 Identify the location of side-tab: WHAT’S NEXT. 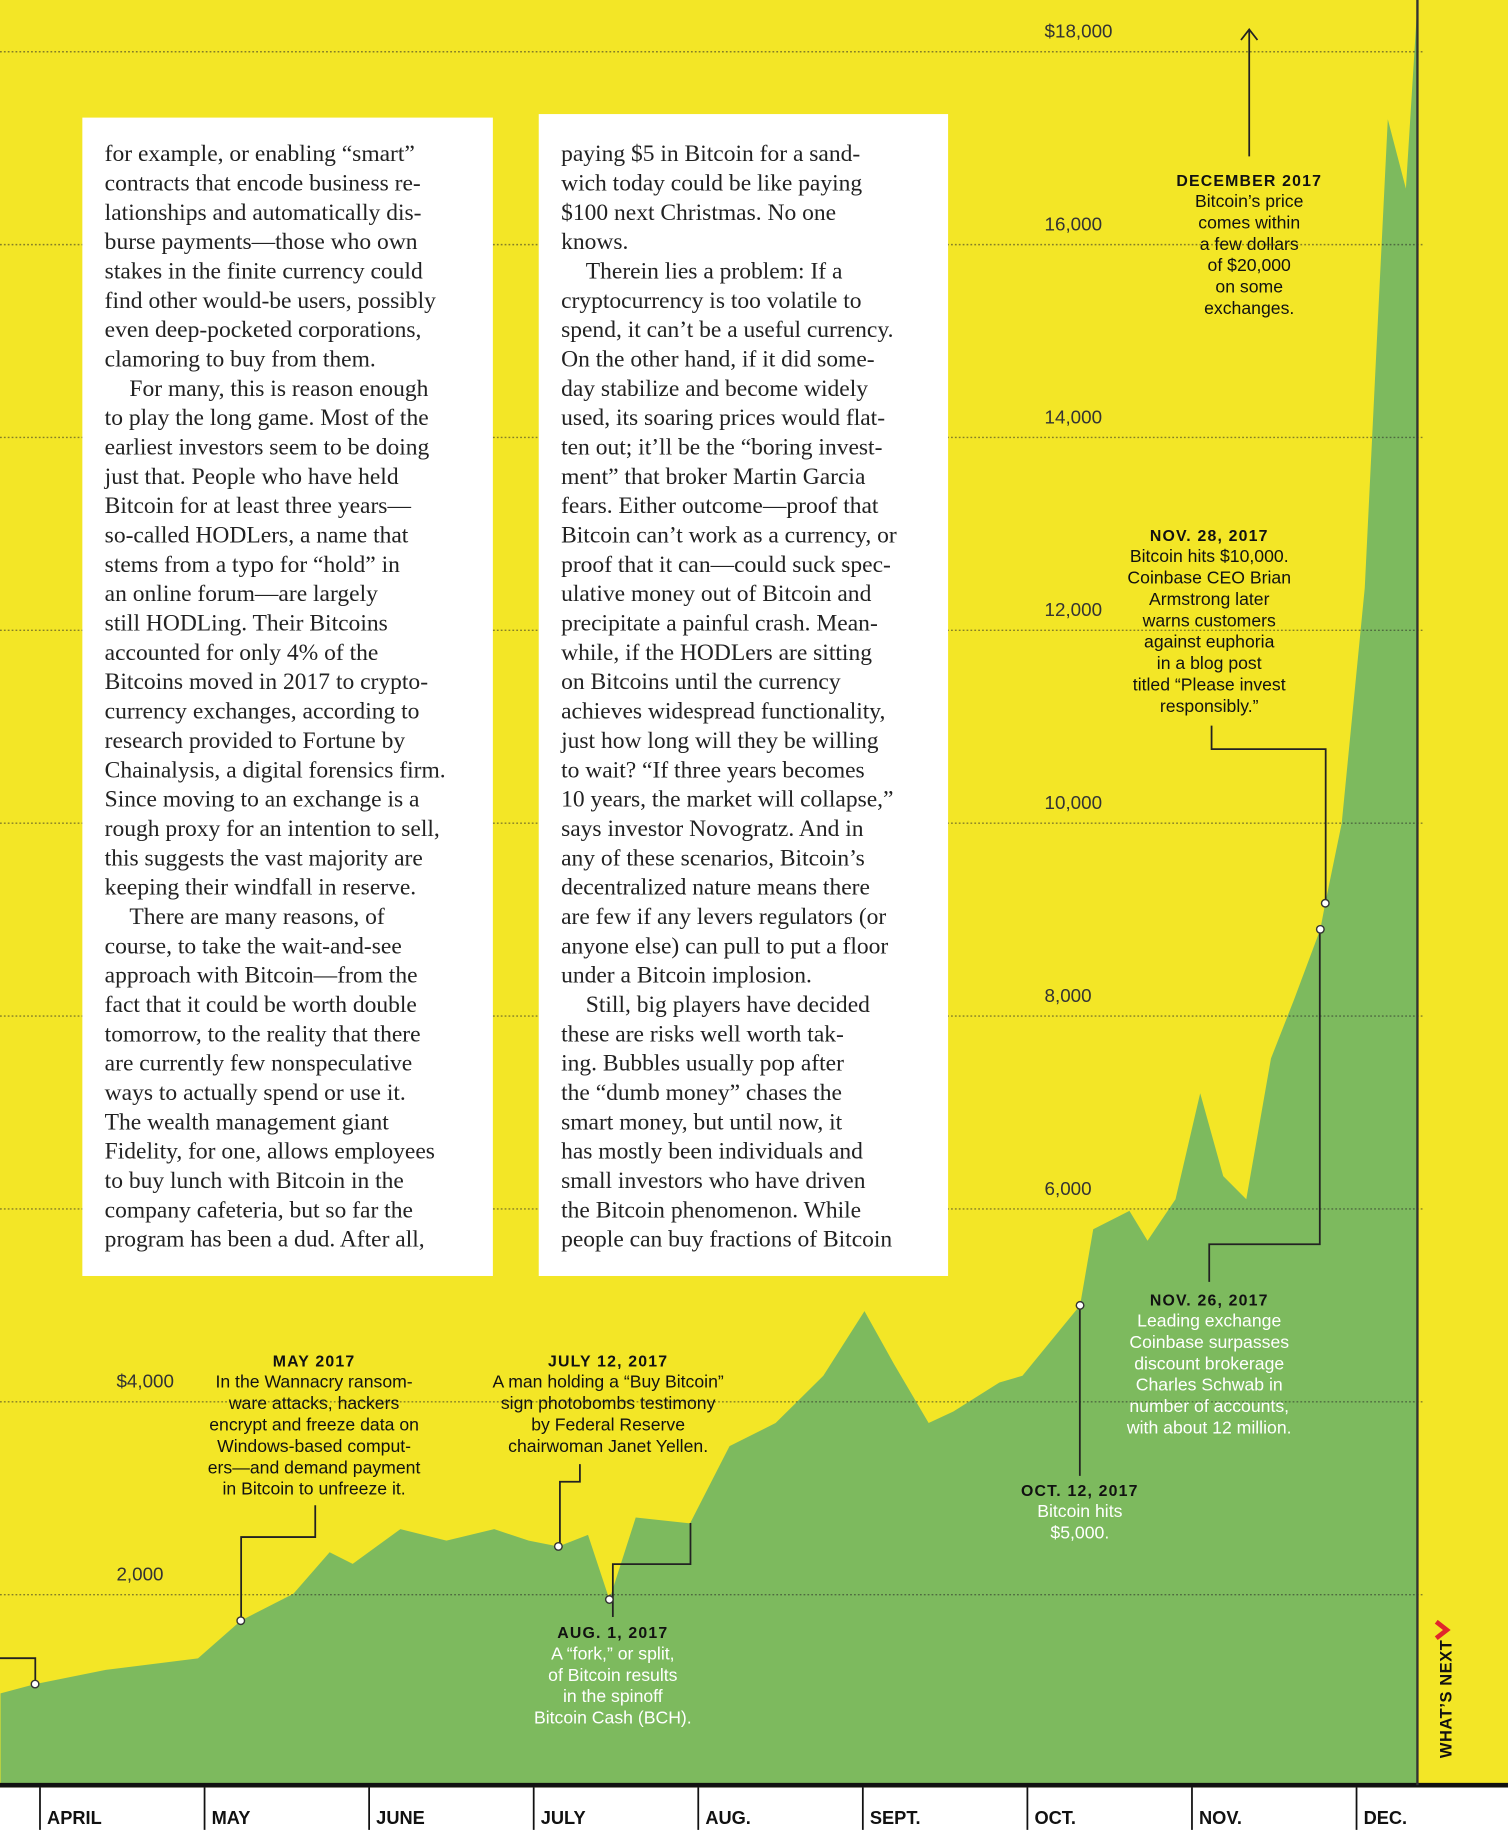
(1447, 1699).